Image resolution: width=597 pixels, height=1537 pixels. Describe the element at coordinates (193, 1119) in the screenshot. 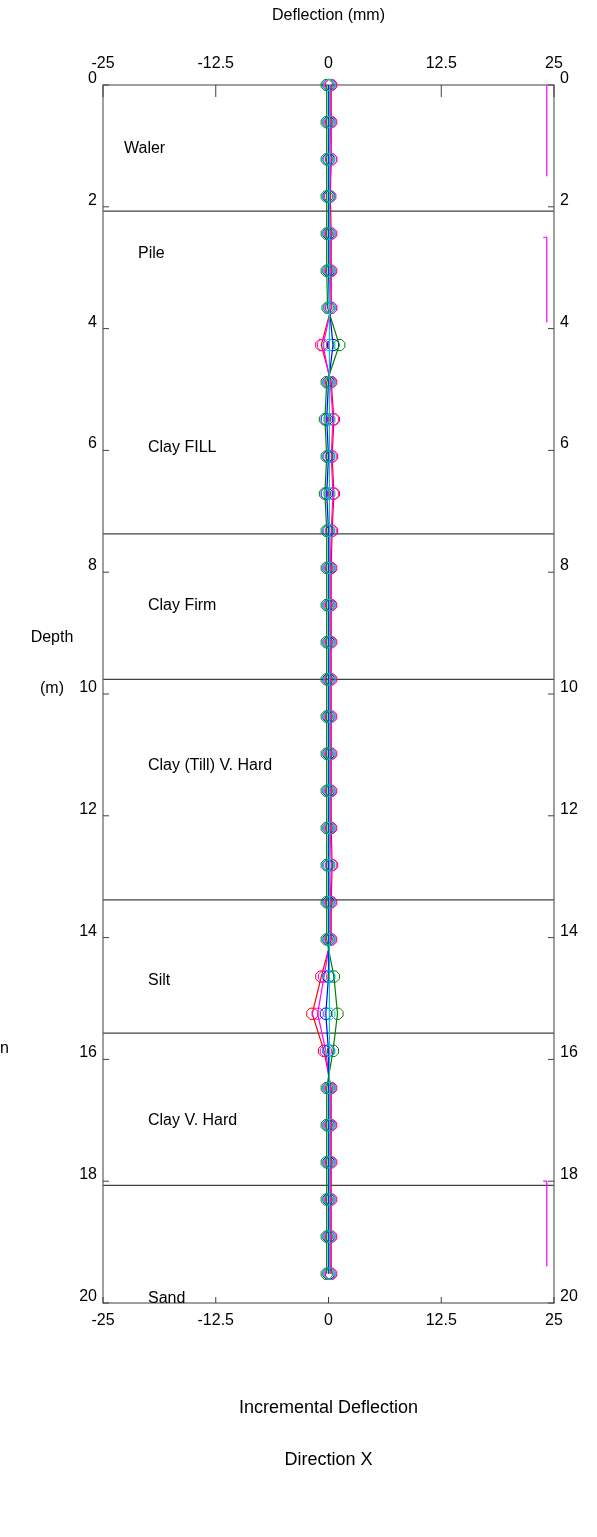

I see `annotation: Clay V. Hard` at that location.